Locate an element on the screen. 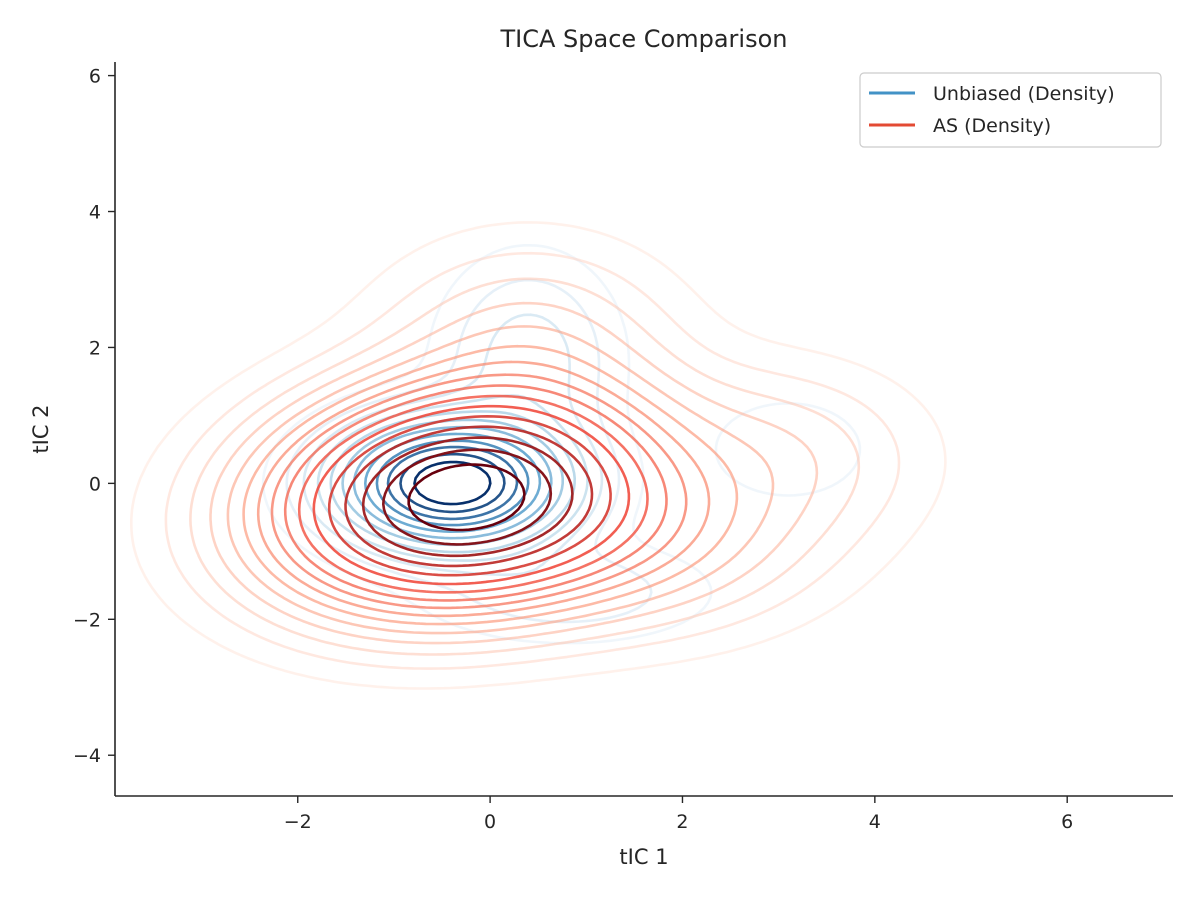 Image resolution: width=1200 pixels, height=905 pixels. x-axis-ticks: −2 0 2 4 6 is located at coordinates (678, 814).